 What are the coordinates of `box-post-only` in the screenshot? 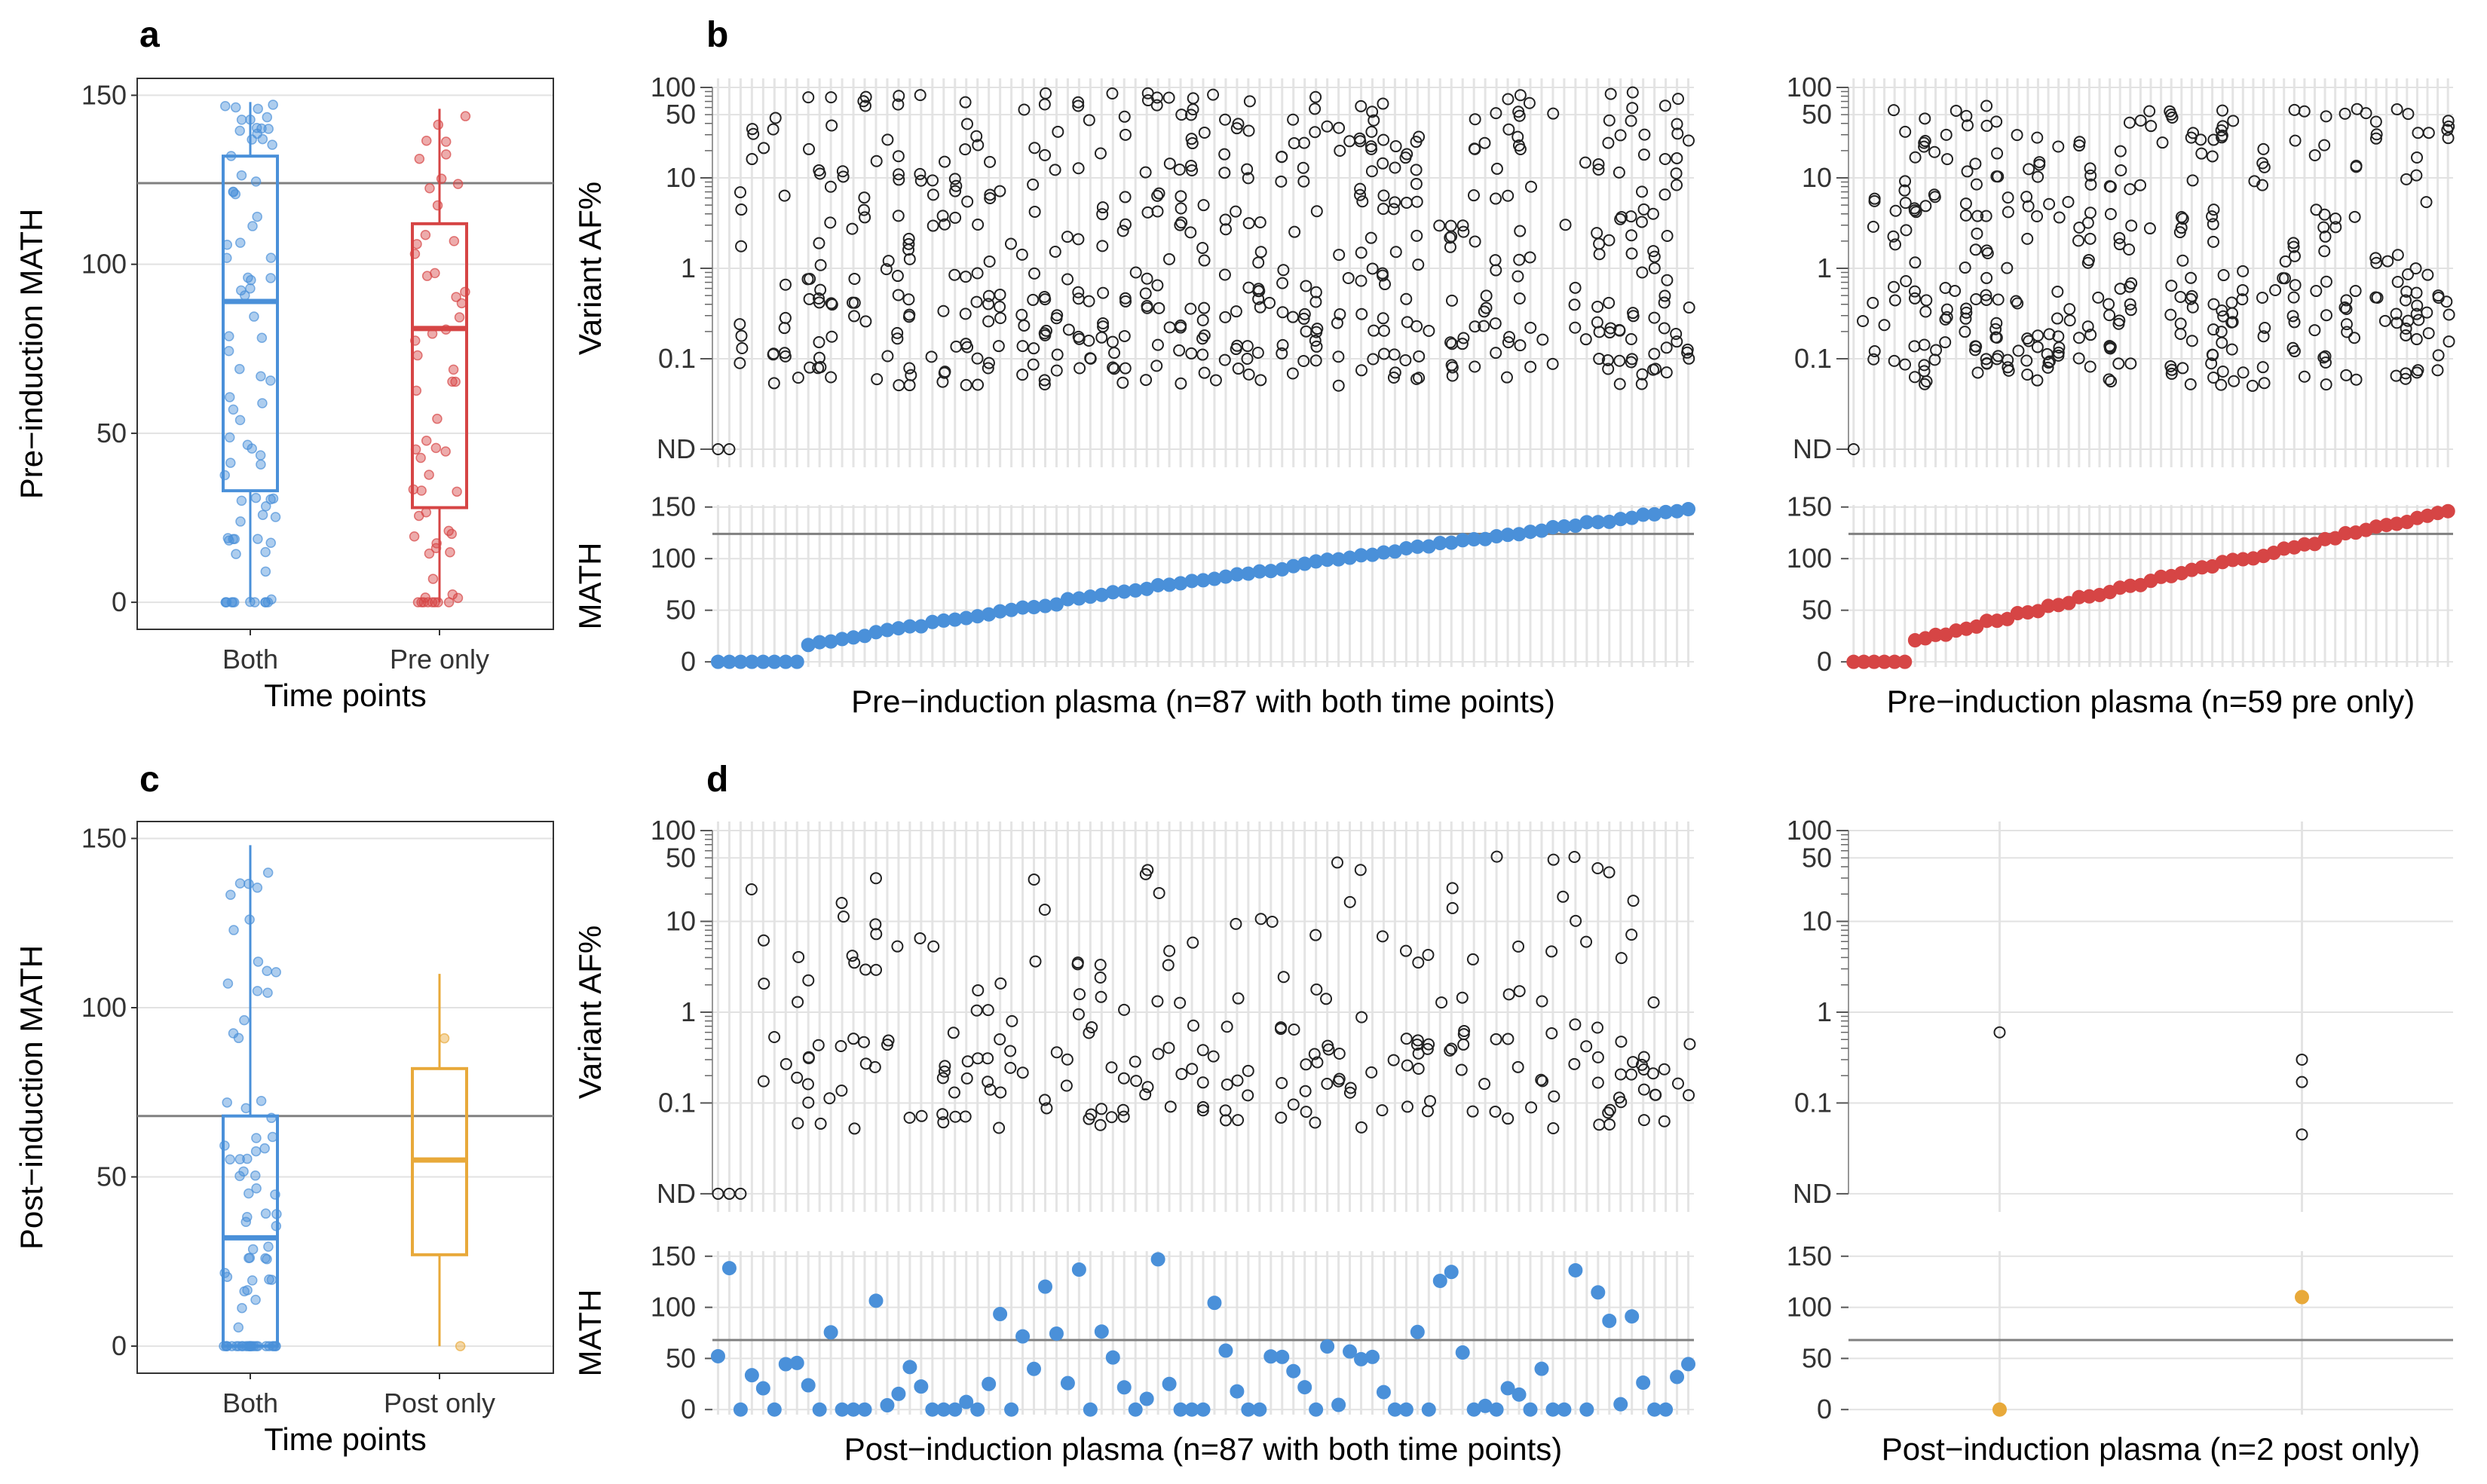 It's located at (439, 1162).